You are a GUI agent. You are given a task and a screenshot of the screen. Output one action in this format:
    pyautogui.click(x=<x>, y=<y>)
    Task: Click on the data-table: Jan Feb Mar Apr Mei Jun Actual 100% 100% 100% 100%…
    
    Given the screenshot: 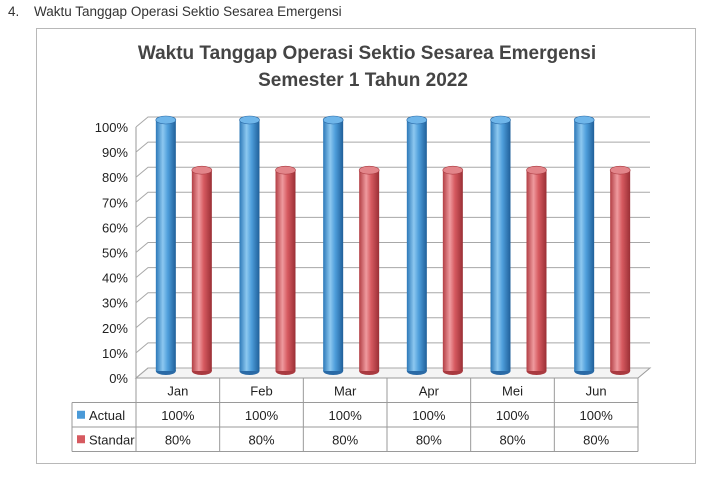 What is the action you would take?
    pyautogui.click(x=355, y=414)
    